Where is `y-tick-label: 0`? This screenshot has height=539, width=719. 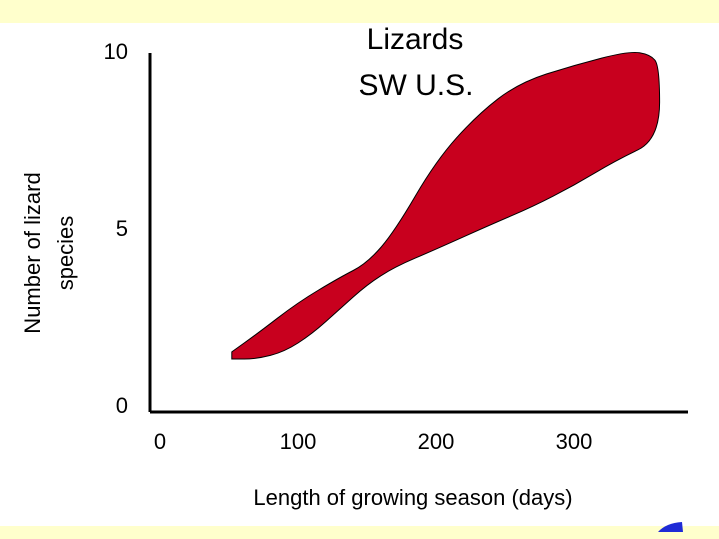 y-tick-label: 0 is located at coordinates (122, 405).